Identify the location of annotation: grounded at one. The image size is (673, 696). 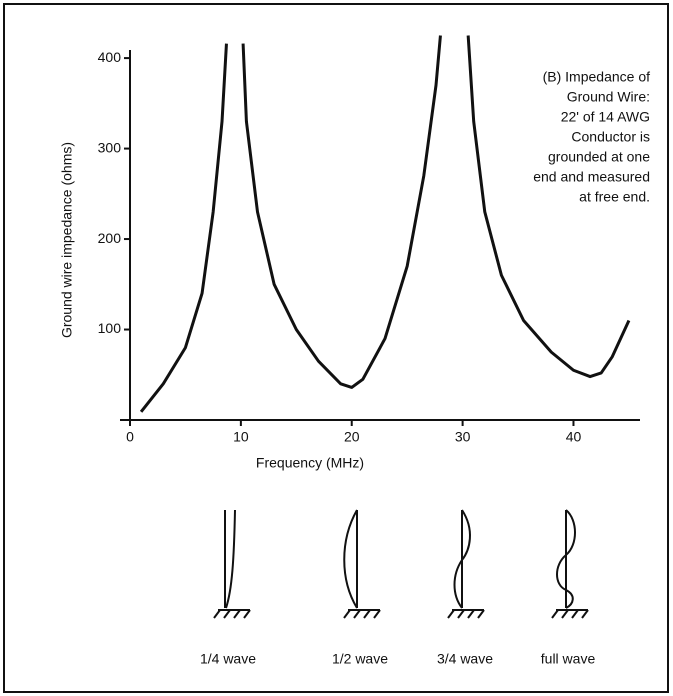
(599, 157).